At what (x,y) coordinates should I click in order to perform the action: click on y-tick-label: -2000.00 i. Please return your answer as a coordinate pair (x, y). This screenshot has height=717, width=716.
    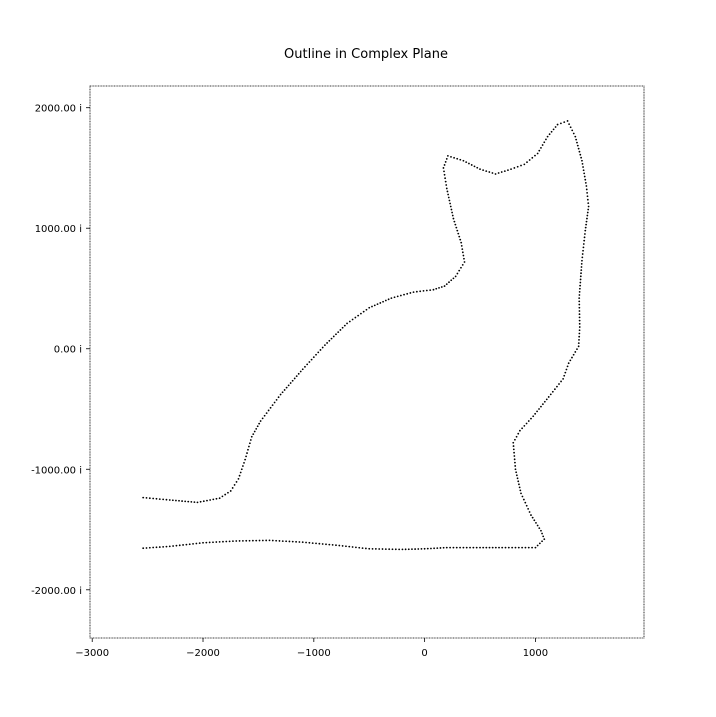
    Looking at the image, I should click on (56, 591).